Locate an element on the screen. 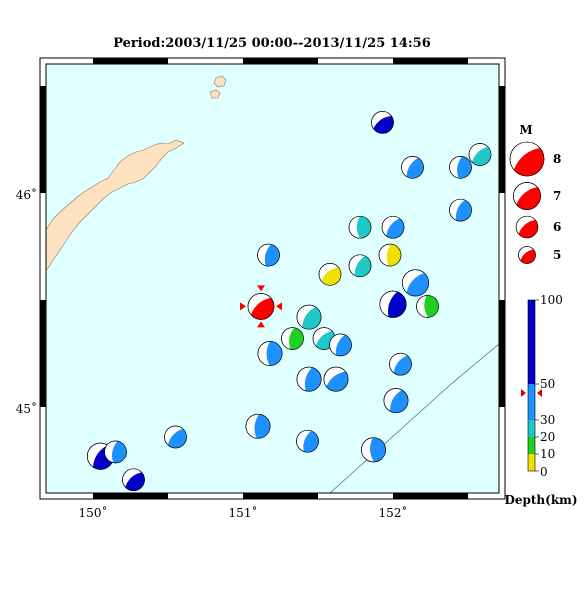  depth-colorbar-label: Depth(km) is located at coordinates (540, 500).